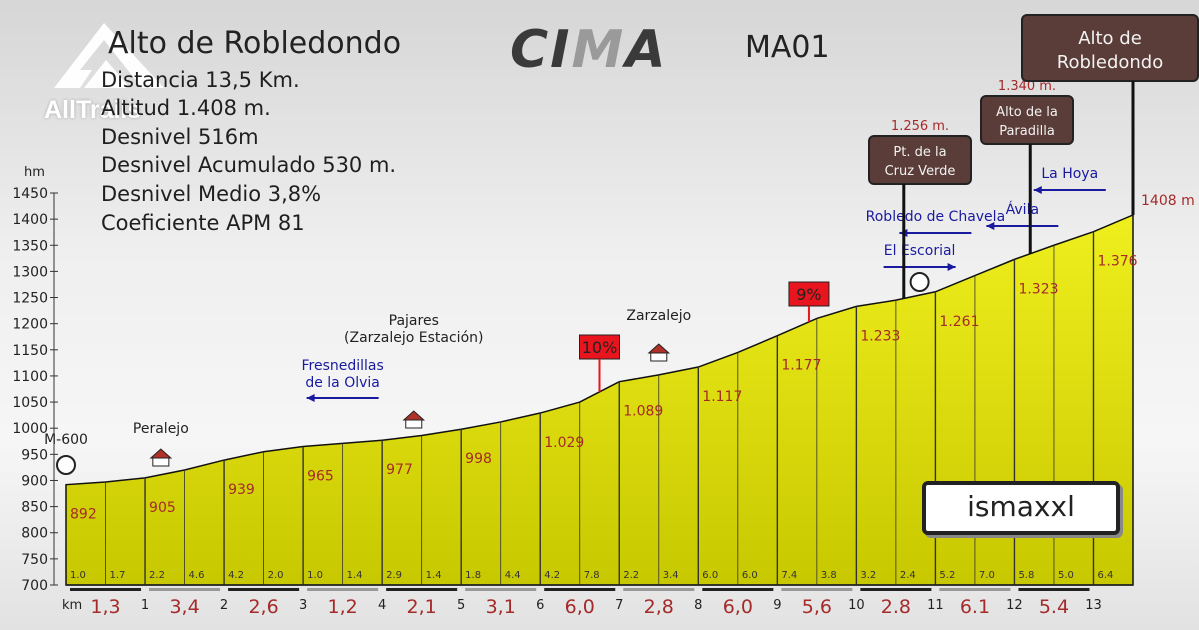  I want to click on grade-badge-label: 10%, so click(600, 347).